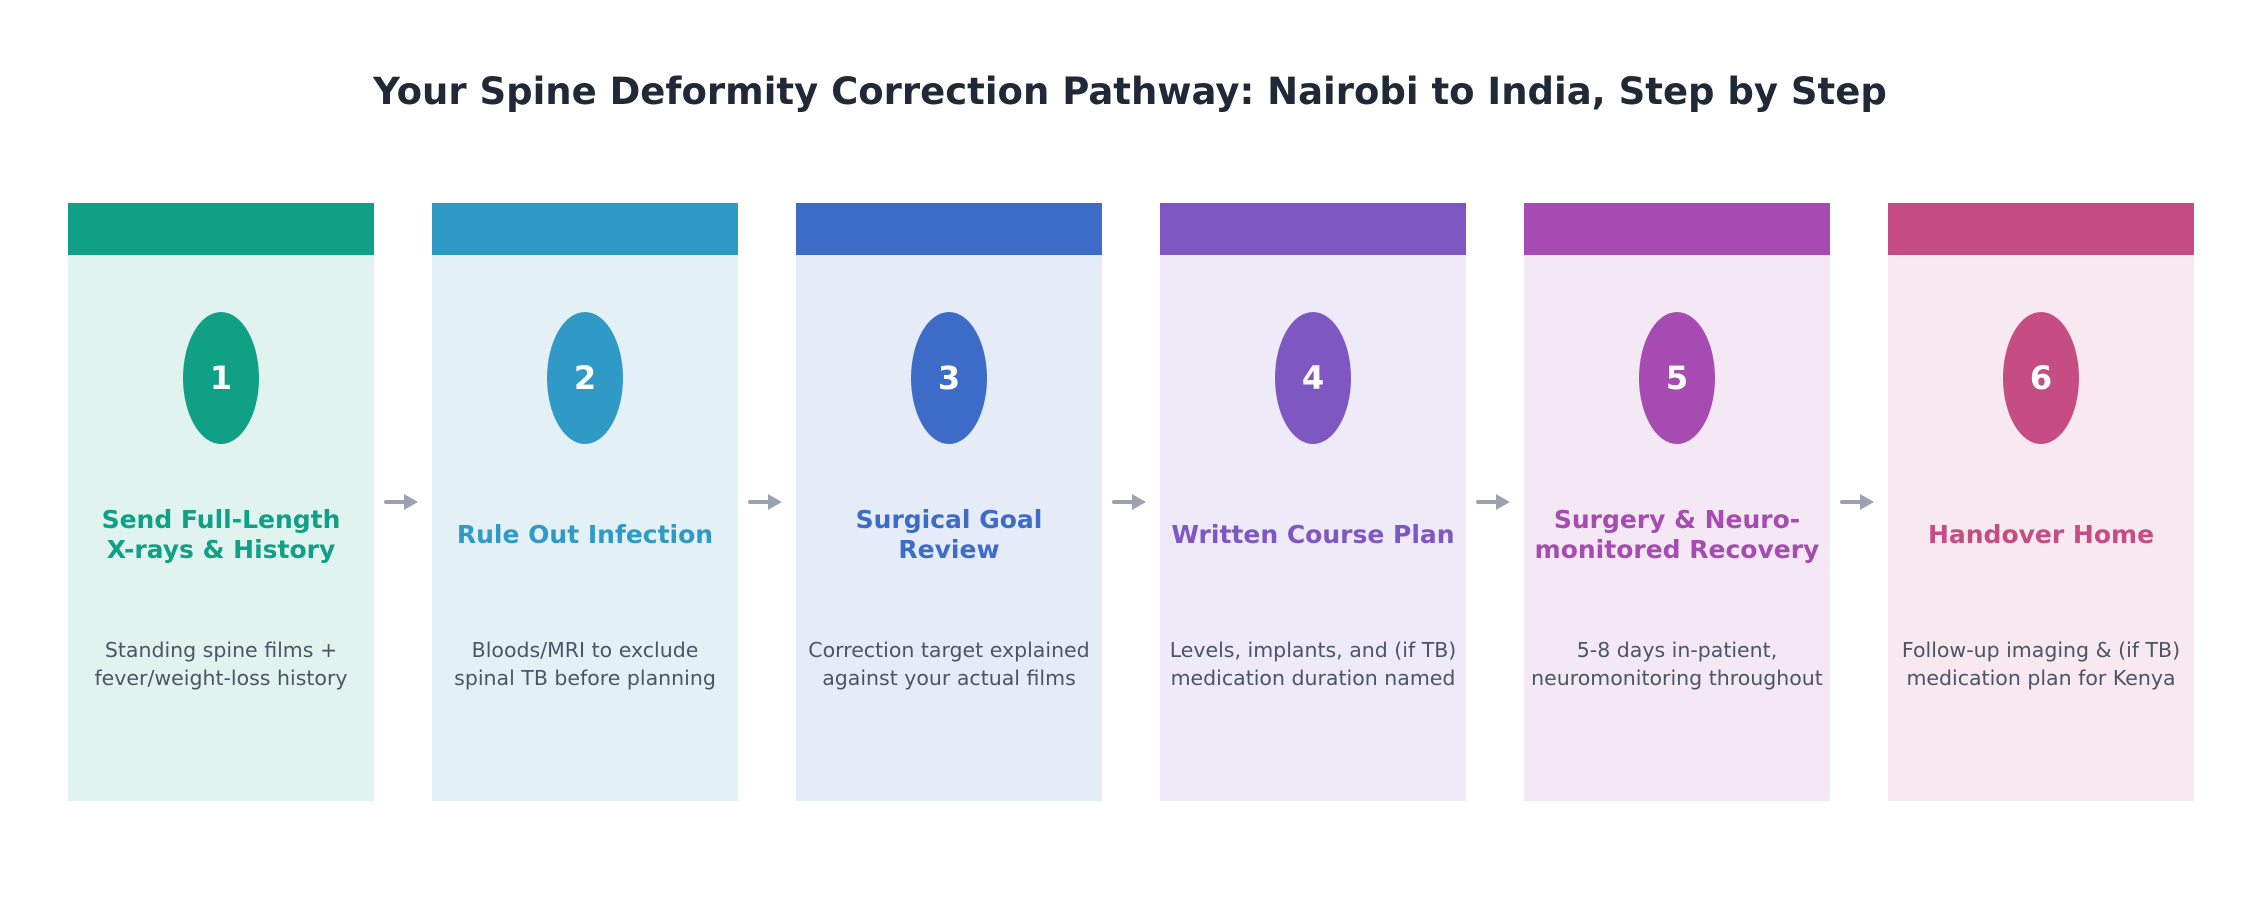 The width and height of the screenshot is (2260, 919). Describe the element at coordinates (1677, 519) in the screenshot. I see `step-title-line: Surgery & Neuro-` at that location.